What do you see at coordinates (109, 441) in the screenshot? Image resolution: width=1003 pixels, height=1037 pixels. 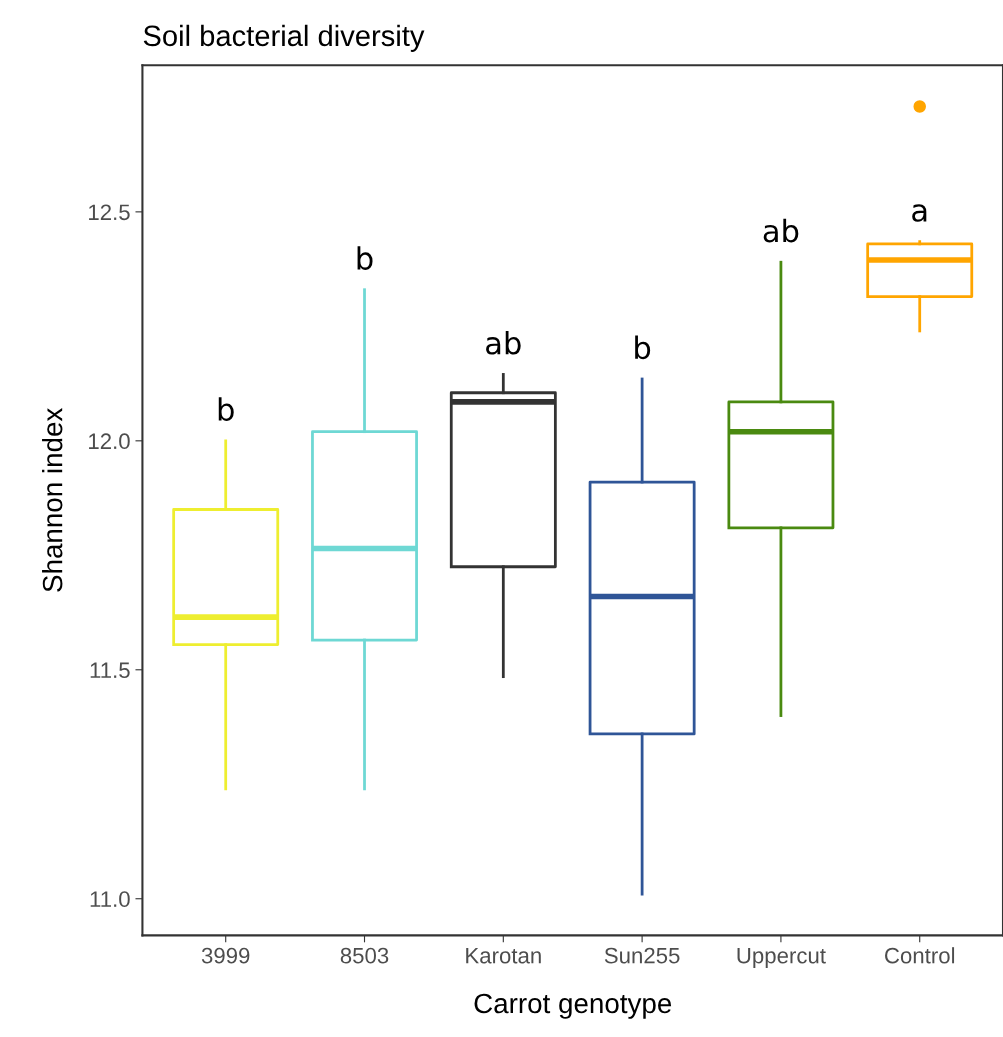 I see `y-tick-label: 12.0` at bounding box center [109, 441].